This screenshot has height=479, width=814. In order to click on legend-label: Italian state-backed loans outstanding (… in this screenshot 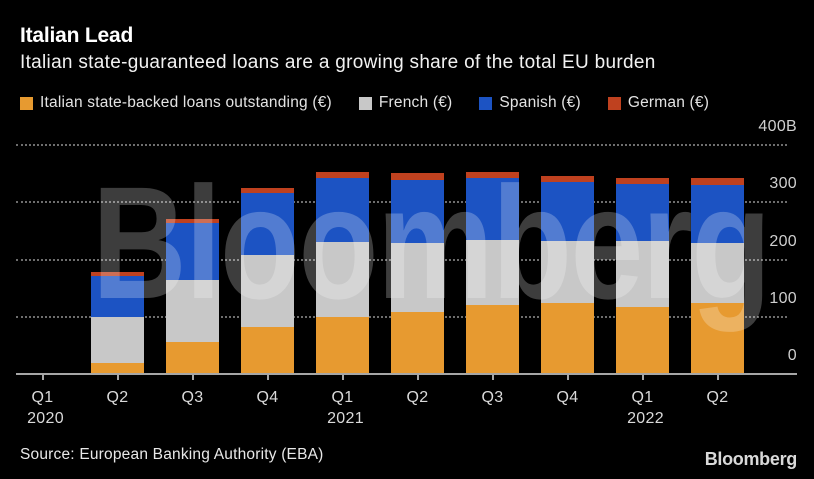, I will do `click(186, 102)`.